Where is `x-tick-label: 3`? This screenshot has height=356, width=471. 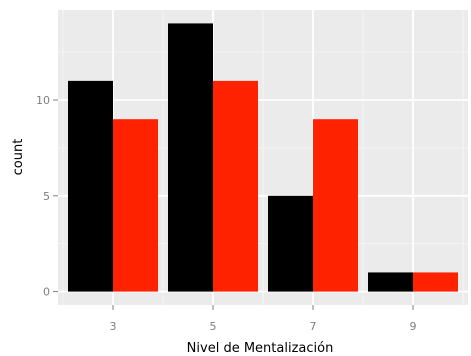 x-tick-label: 3 is located at coordinates (113, 326).